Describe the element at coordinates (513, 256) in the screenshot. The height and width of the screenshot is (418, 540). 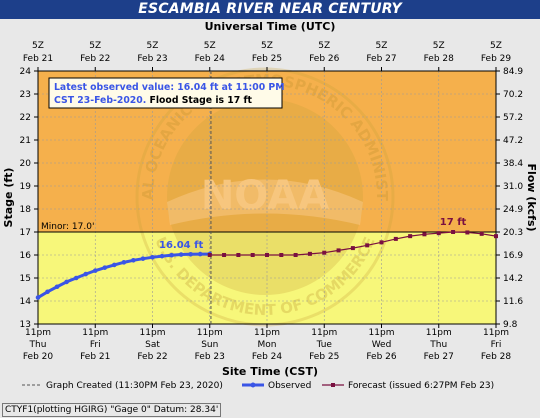
I see `flow-tick-label: 16.9` at that location.